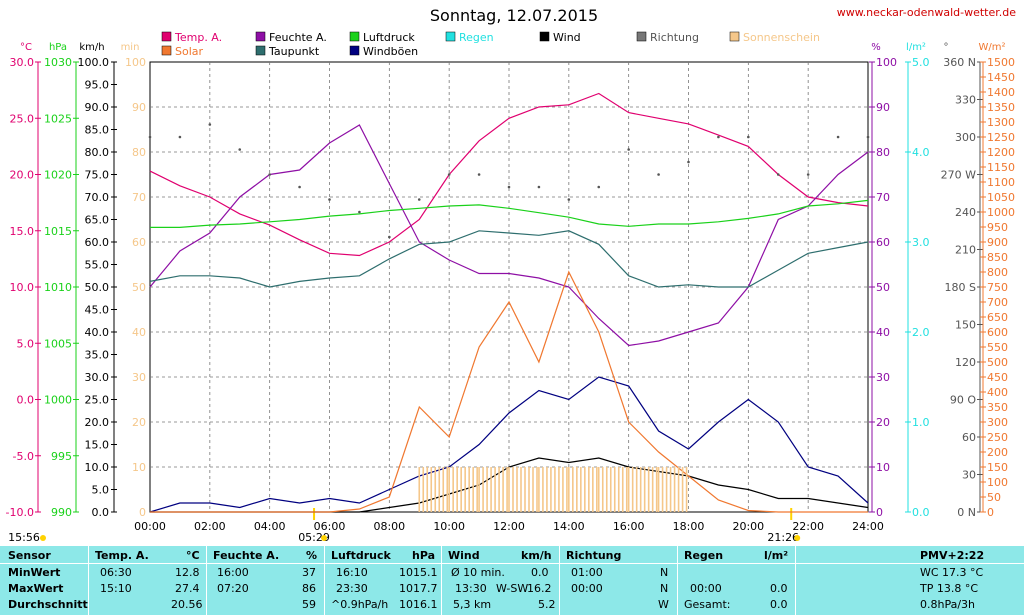 Image resolution: width=1024 pixels, height=615 pixels. Describe the element at coordinates (1001, 152) in the screenshot. I see `wm2-tick-label: 1200` at that location.